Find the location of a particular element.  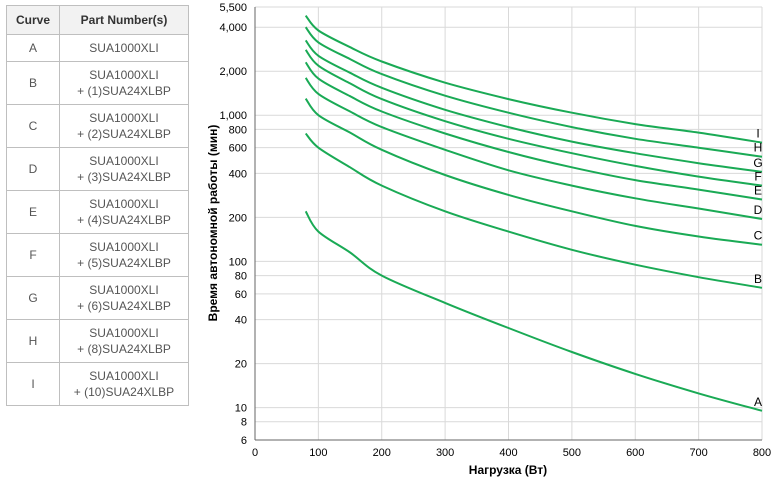

part-numbers-cell: SUA1000XLI + (3)SUA24XLBP is located at coordinates (124, 169).